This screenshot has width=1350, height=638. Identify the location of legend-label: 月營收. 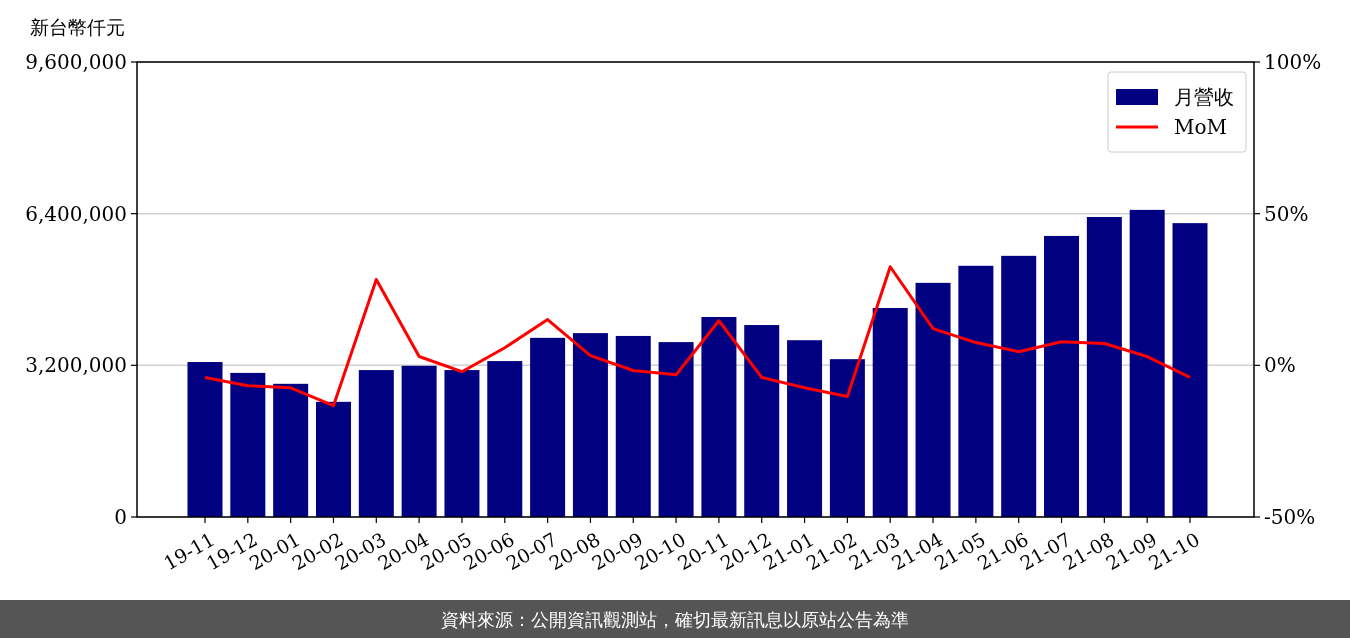
(1204, 97).